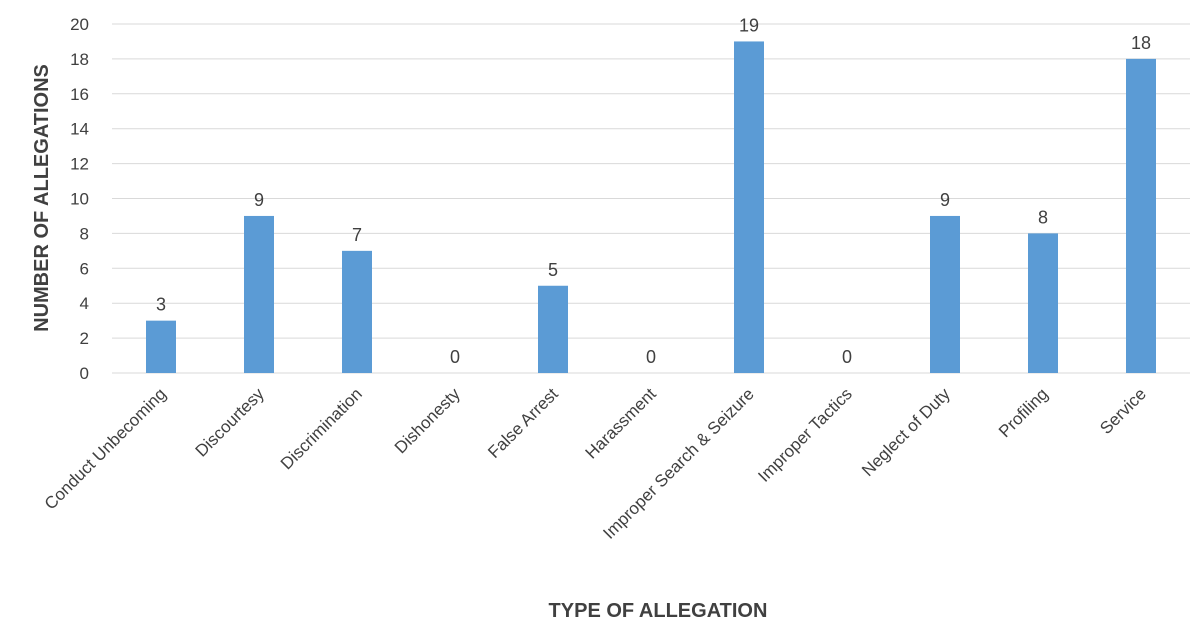 The image size is (1199, 631). I want to click on y-tick-label: 10, so click(79, 199).